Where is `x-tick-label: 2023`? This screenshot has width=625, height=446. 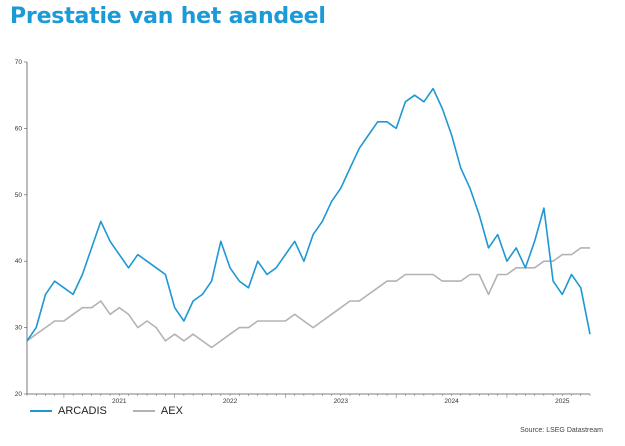
x-tick-label: 2023 is located at coordinates (341, 401).